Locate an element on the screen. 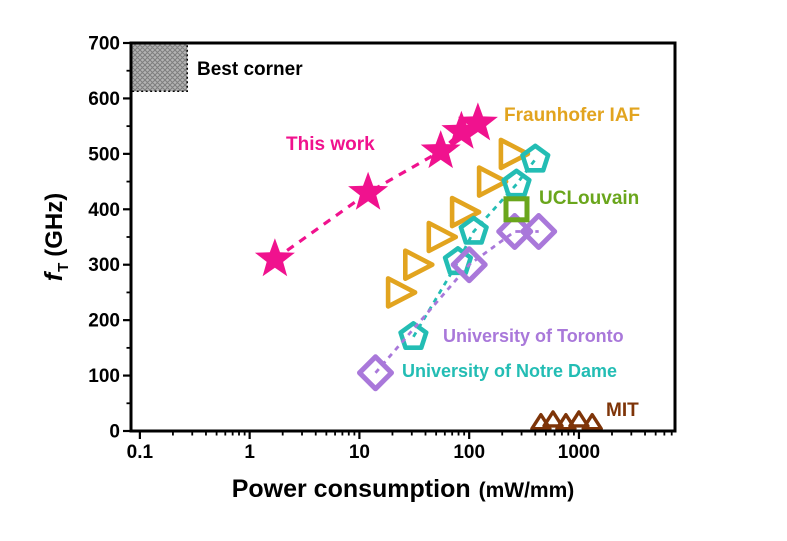  series-label-uclouvain: UCLouvain is located at coordinates (589, 198).